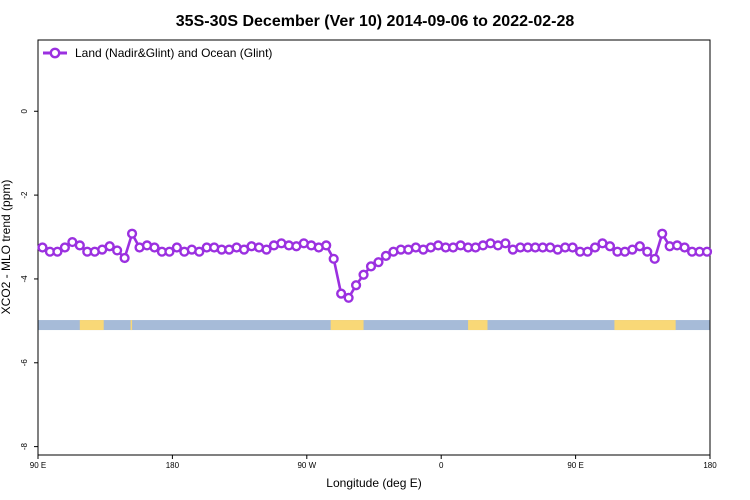 This screenshot has width=750, height=500. Describe the element at coordinates (24, 110) in the screenshot. I see `y-tick-label: 0` at that location.